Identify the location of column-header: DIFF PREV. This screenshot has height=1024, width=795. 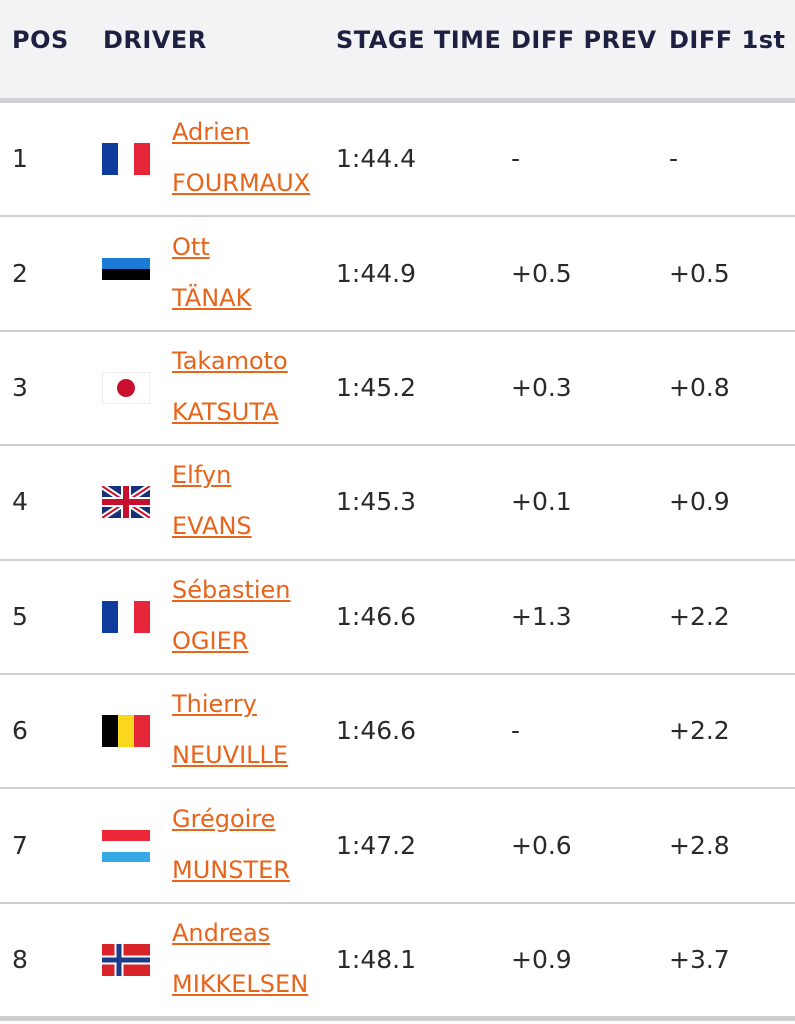
(584, 40).